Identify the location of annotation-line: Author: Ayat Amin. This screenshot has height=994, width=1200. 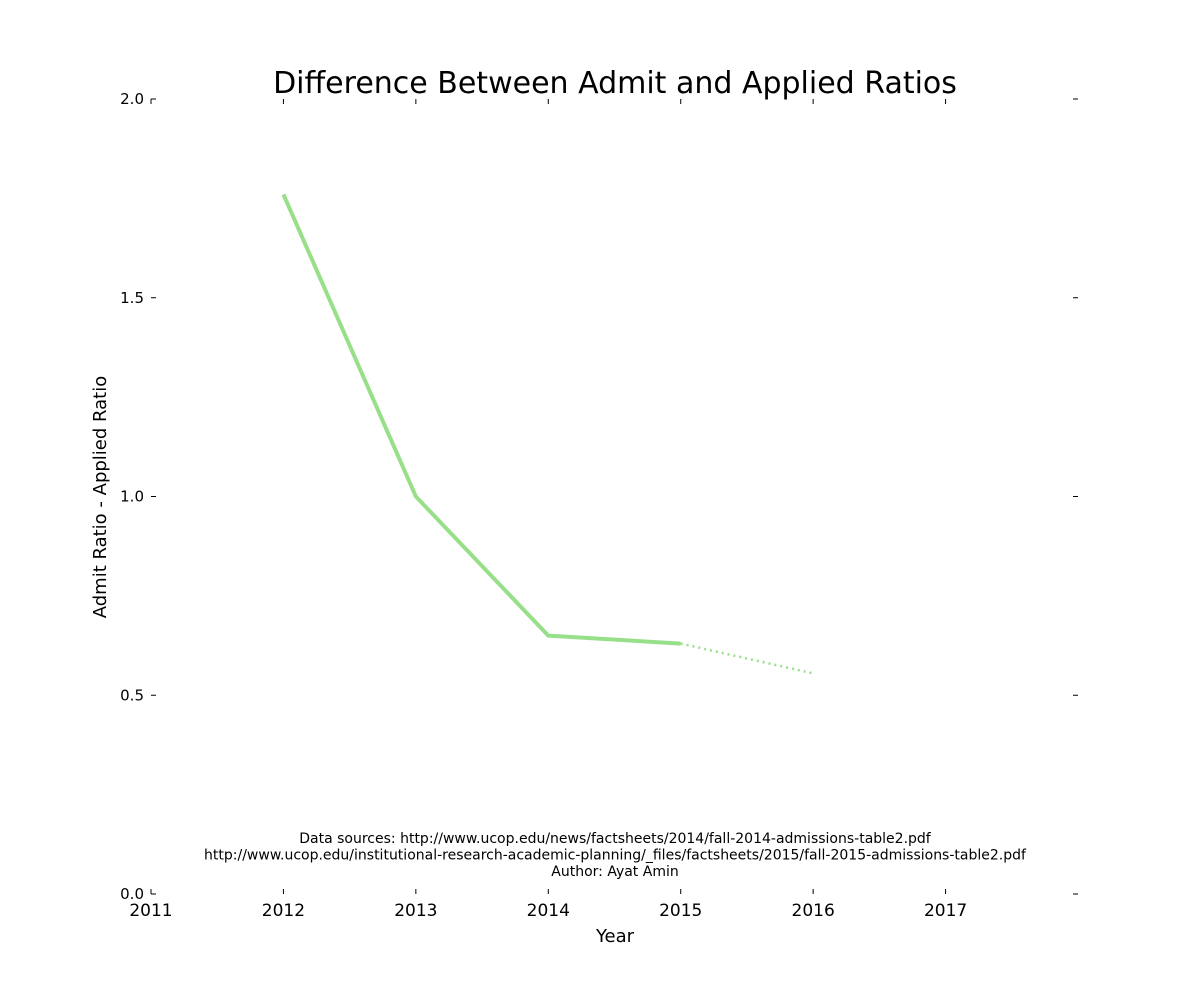
(614, 872).